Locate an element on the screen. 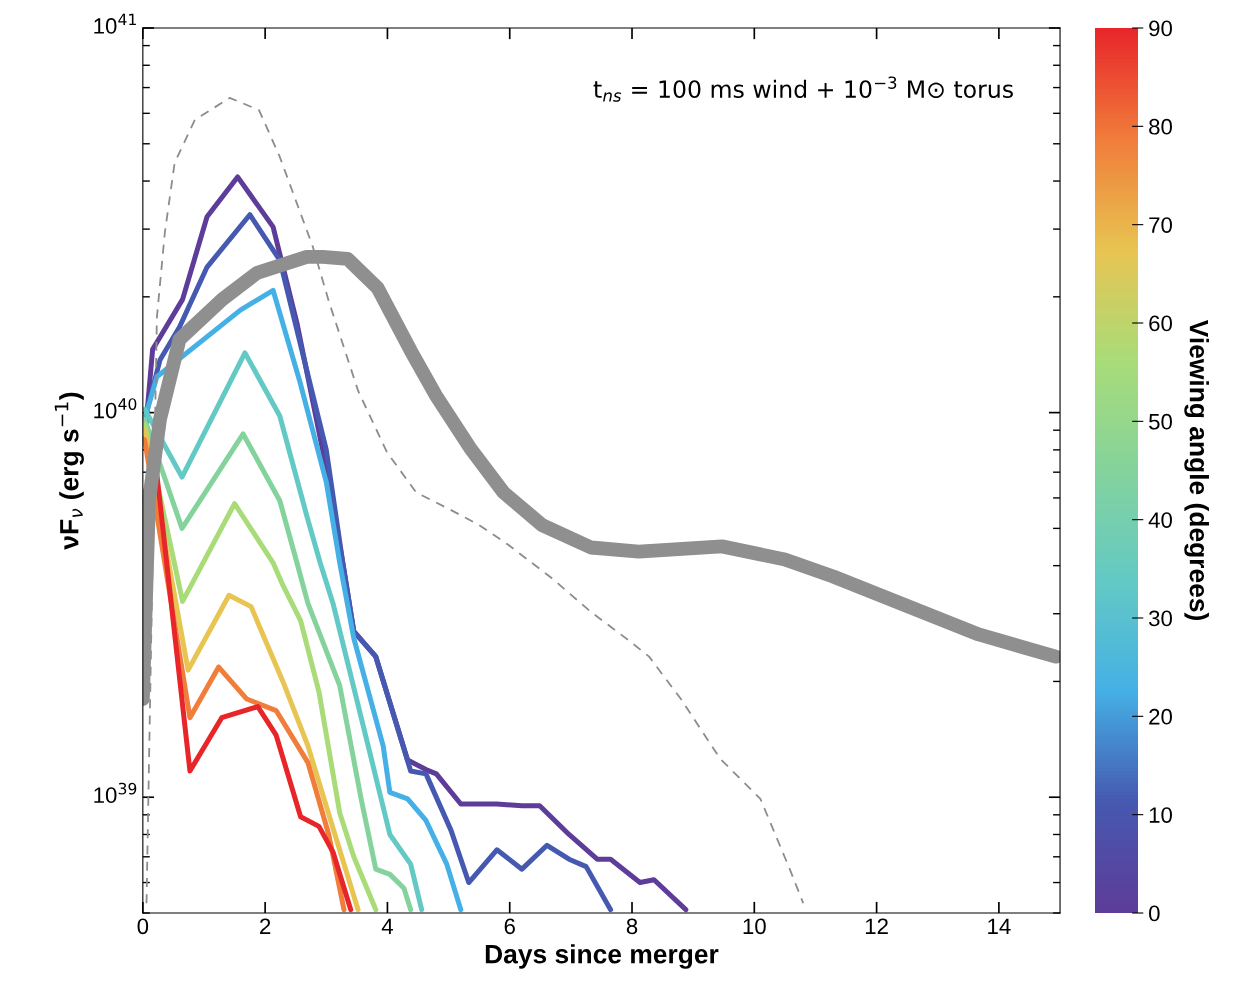 Image resolution: width=1253 pixels, height=1000 pixels. color-bar-title: Viewing angle (degrees) is located at coordinates (1196, 470).